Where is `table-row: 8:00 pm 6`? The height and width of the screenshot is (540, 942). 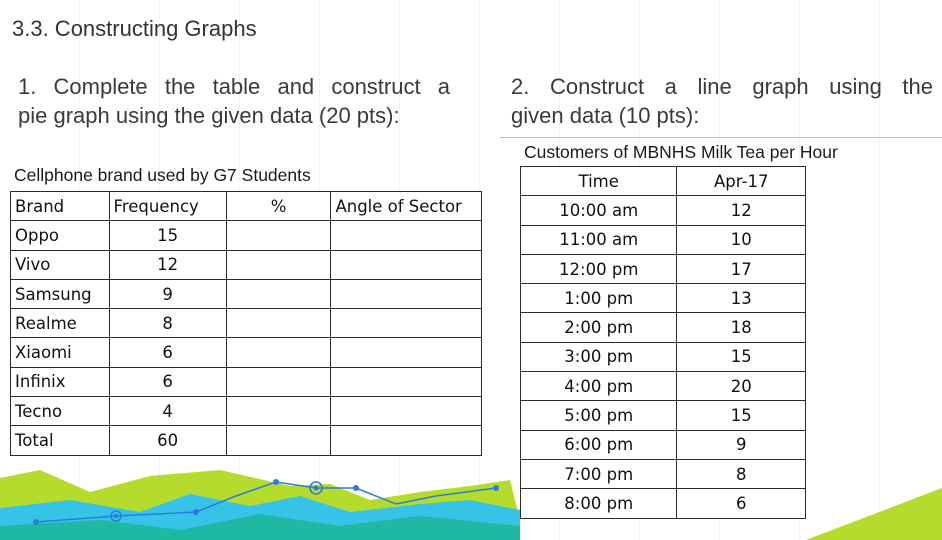 table-row: 8:00 pm 6 is located at coordinates (662, 503).